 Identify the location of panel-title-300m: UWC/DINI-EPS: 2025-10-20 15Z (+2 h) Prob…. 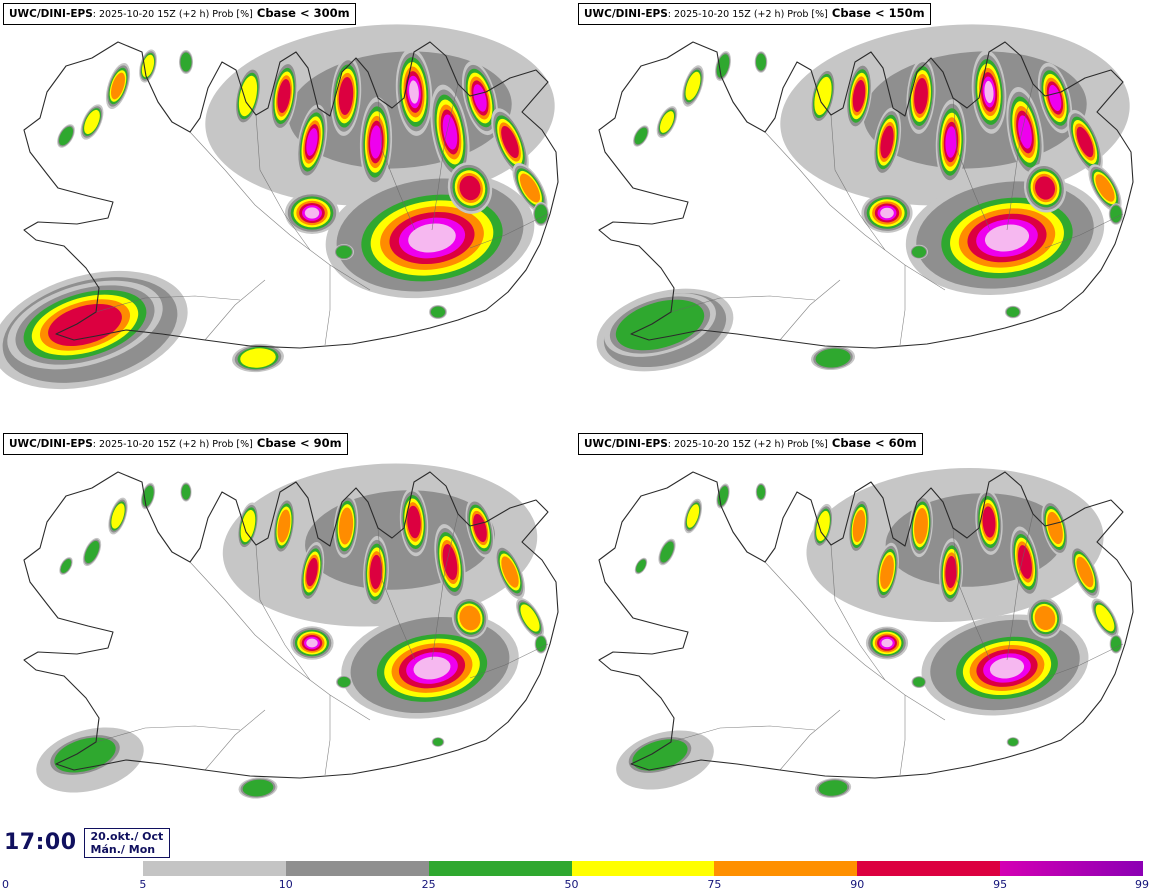
(179, 14).